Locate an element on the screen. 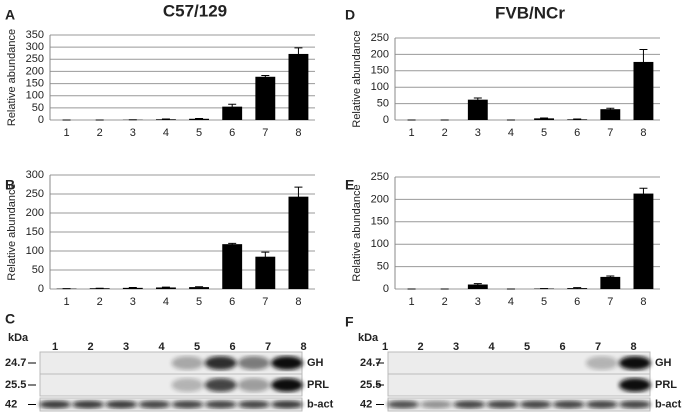 This screenshot has height=413, width=686. blot-strip is located at coordinates (519, 385).